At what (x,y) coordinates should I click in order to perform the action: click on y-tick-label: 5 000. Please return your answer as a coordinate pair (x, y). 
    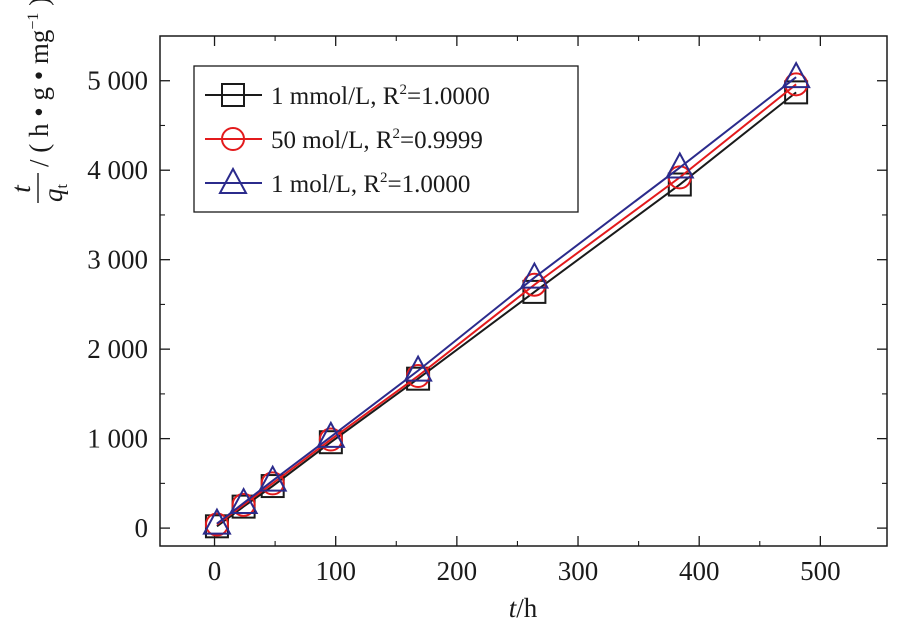
    Looking at the image, I should click on (117, 81).